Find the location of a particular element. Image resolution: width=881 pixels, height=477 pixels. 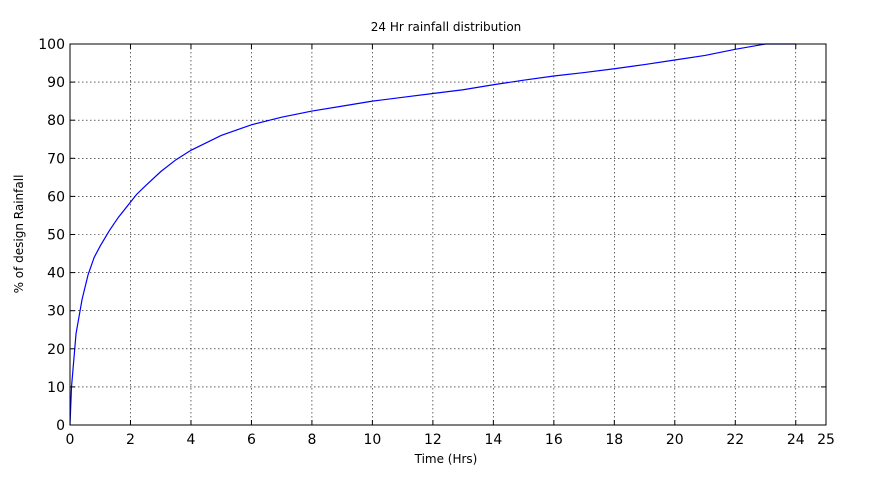

x-axis-label: Time (Hrs) is located at coordinates (446, 459).